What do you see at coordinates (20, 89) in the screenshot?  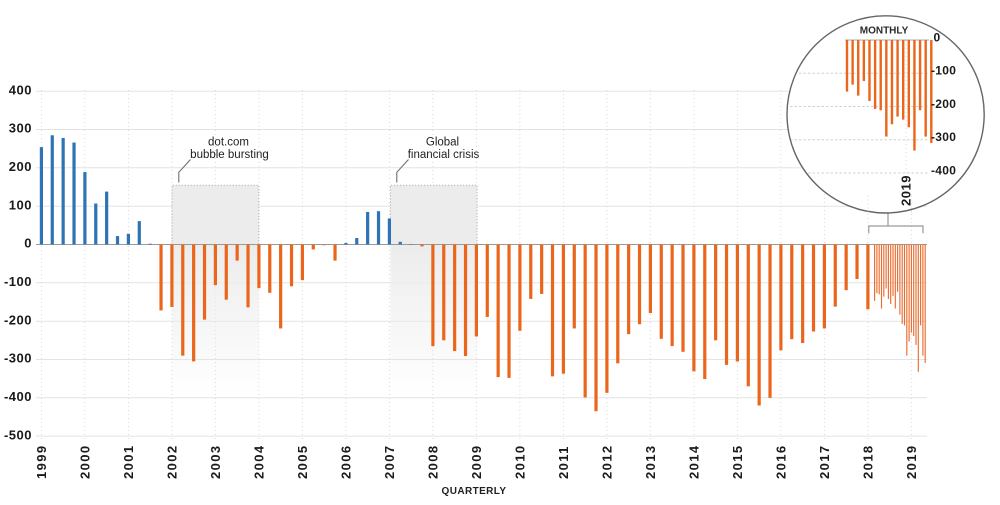 I see `svg-text: 400` at bounding box center [20, 89].